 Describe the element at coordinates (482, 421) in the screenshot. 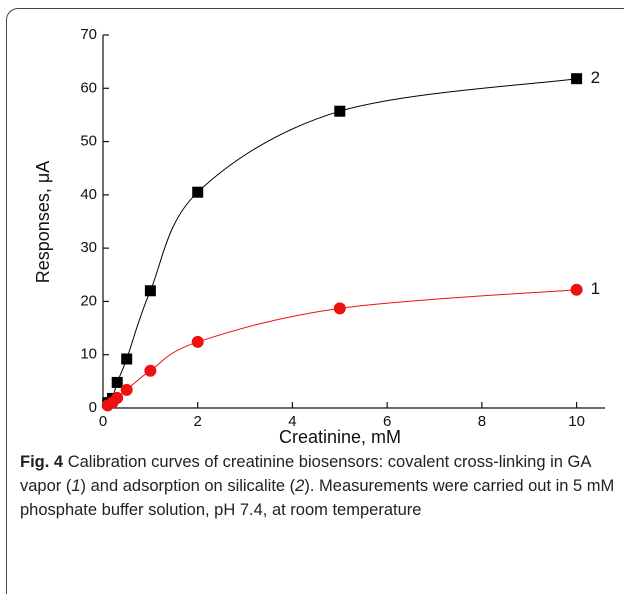

I see `x-tick-label: 8` at that location.